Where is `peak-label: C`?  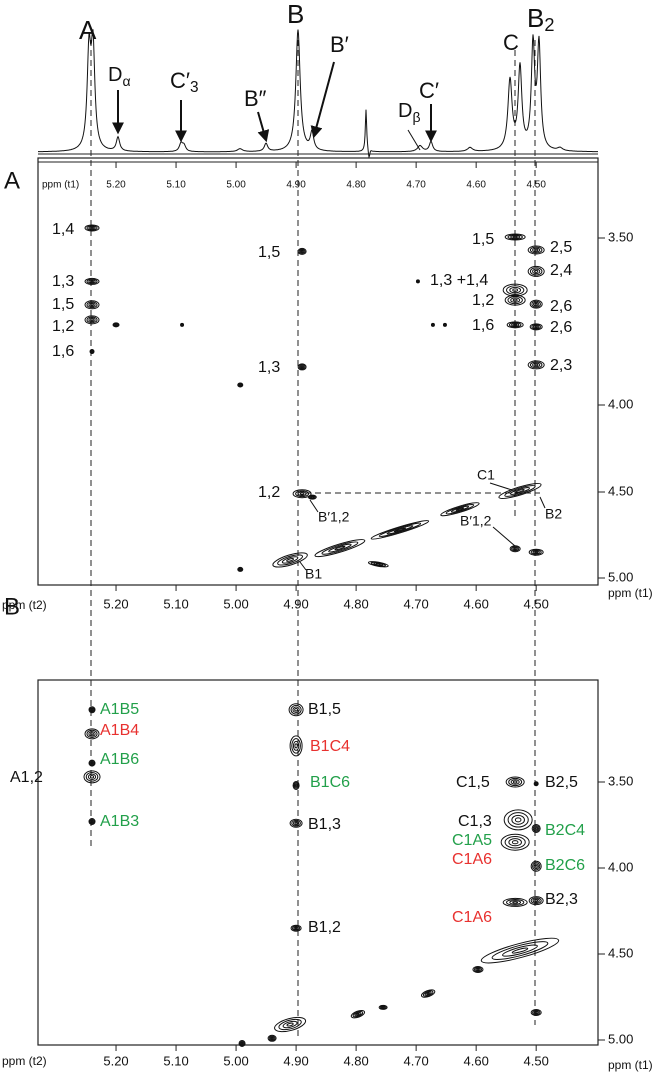
peak-label: C is located at coordinates (511, 42).